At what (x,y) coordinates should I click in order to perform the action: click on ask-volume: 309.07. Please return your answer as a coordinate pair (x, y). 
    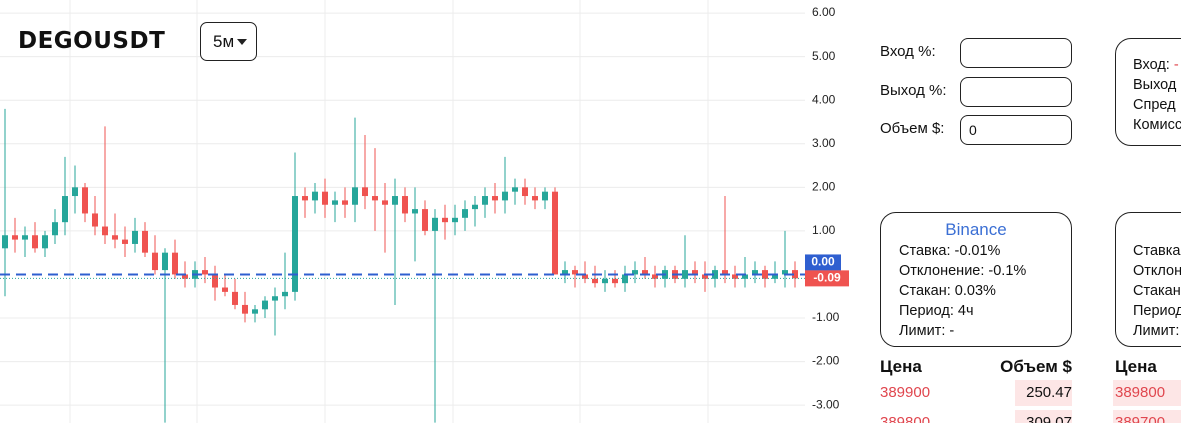
    Looking at the image, I should click on (1043, 416).